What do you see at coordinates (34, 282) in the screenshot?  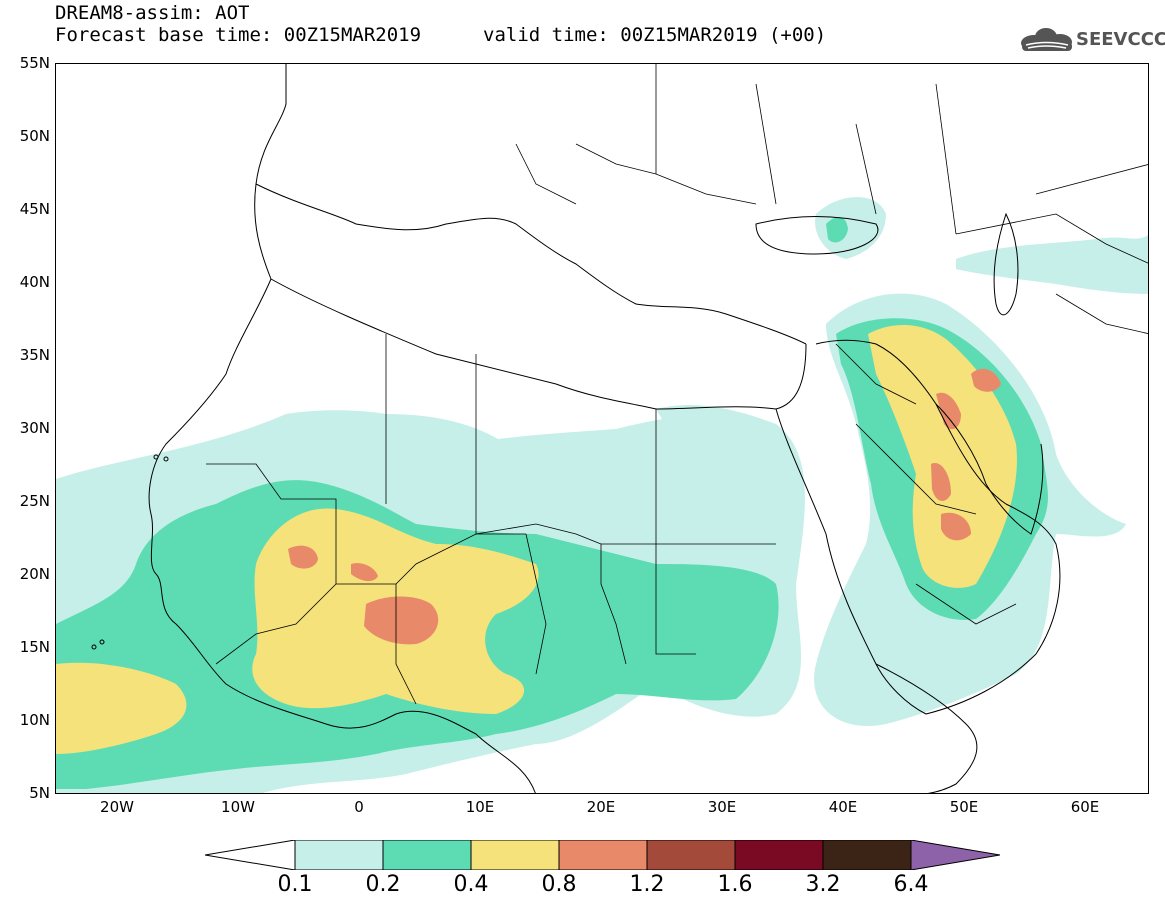 I see `lat-label: 40N` at bounding box center [34, 282].